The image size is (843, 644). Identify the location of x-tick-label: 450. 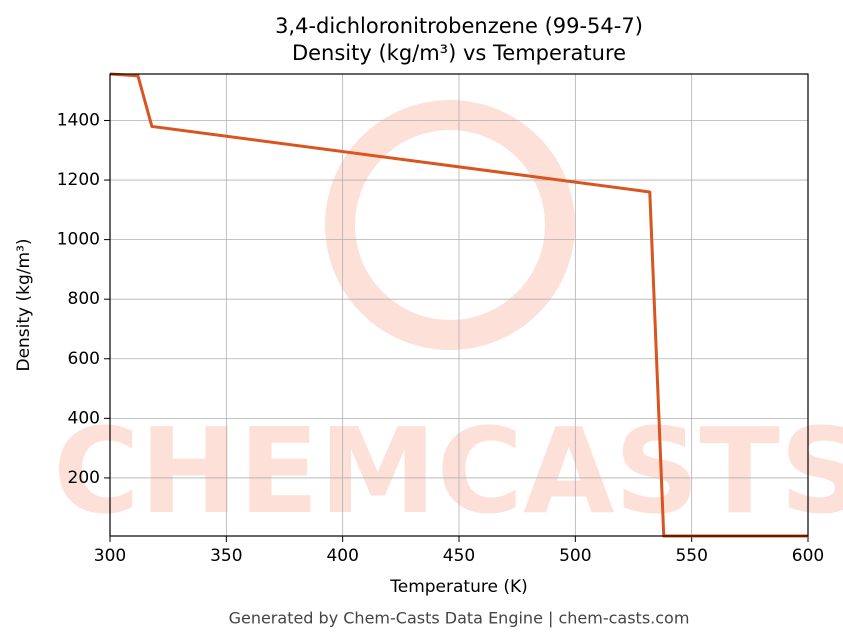
(459, 556).